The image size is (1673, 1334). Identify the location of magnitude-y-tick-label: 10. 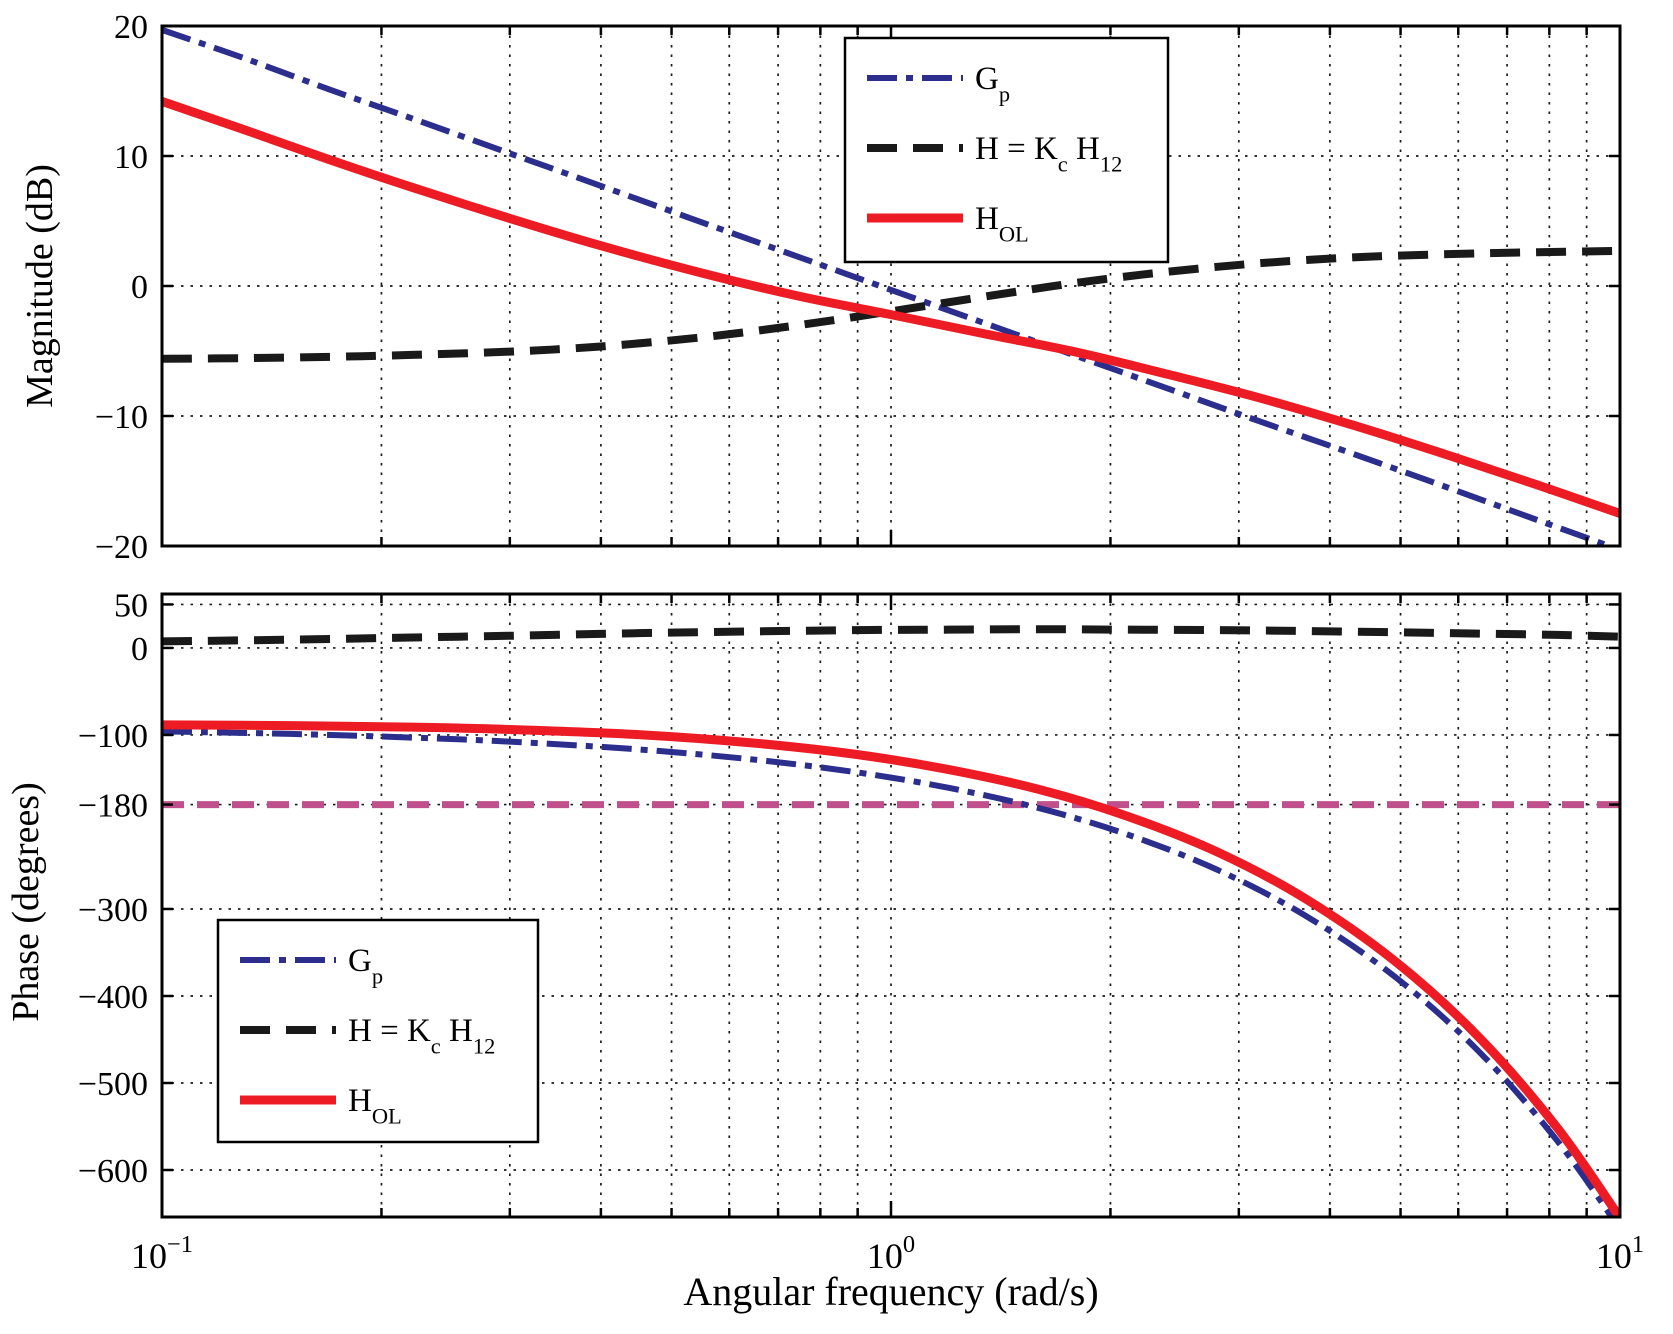
(131, 157).